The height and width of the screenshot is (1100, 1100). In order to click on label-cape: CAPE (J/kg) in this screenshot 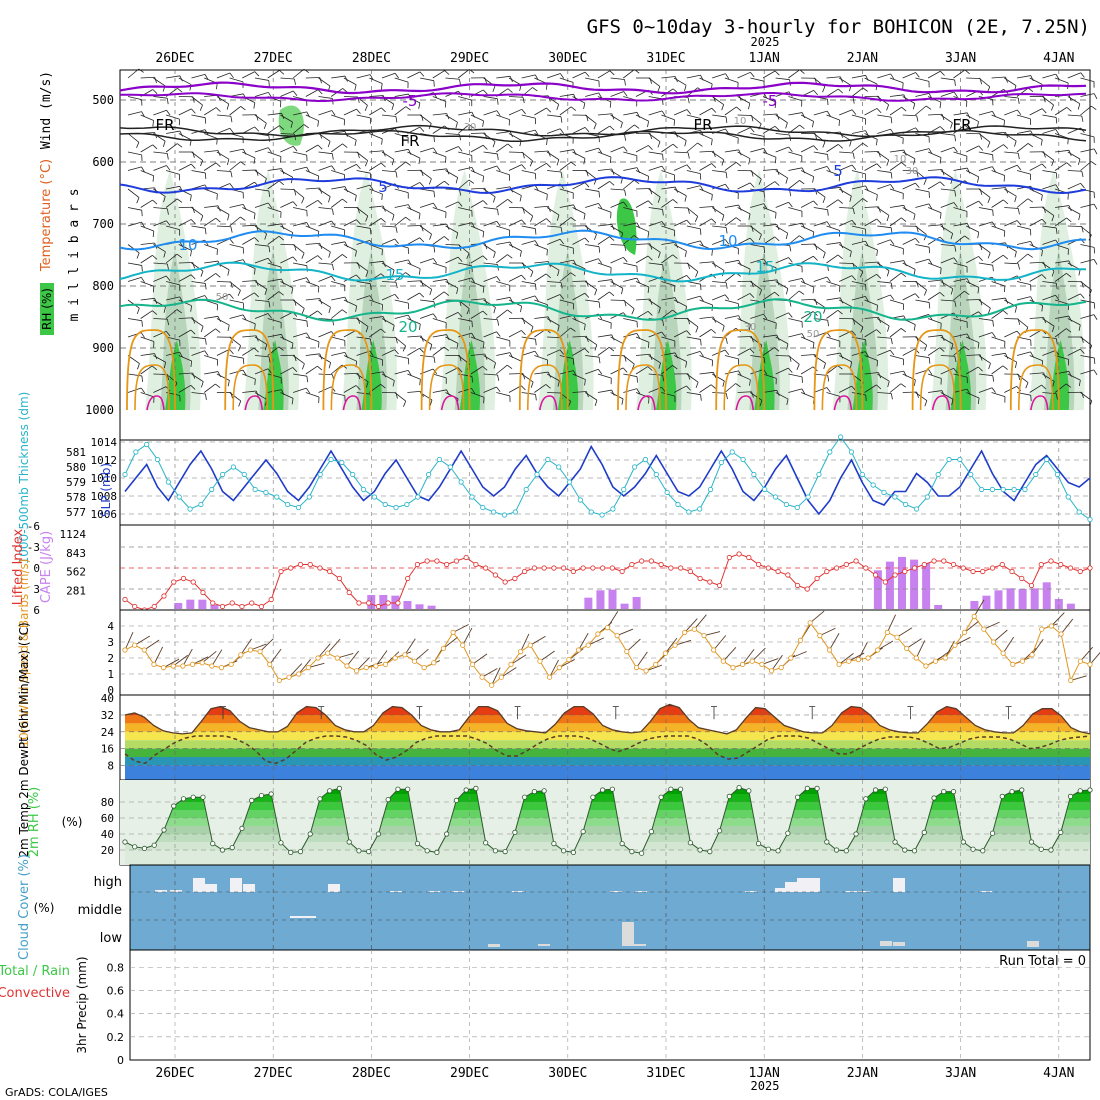, I will do `click(46, 567)`.